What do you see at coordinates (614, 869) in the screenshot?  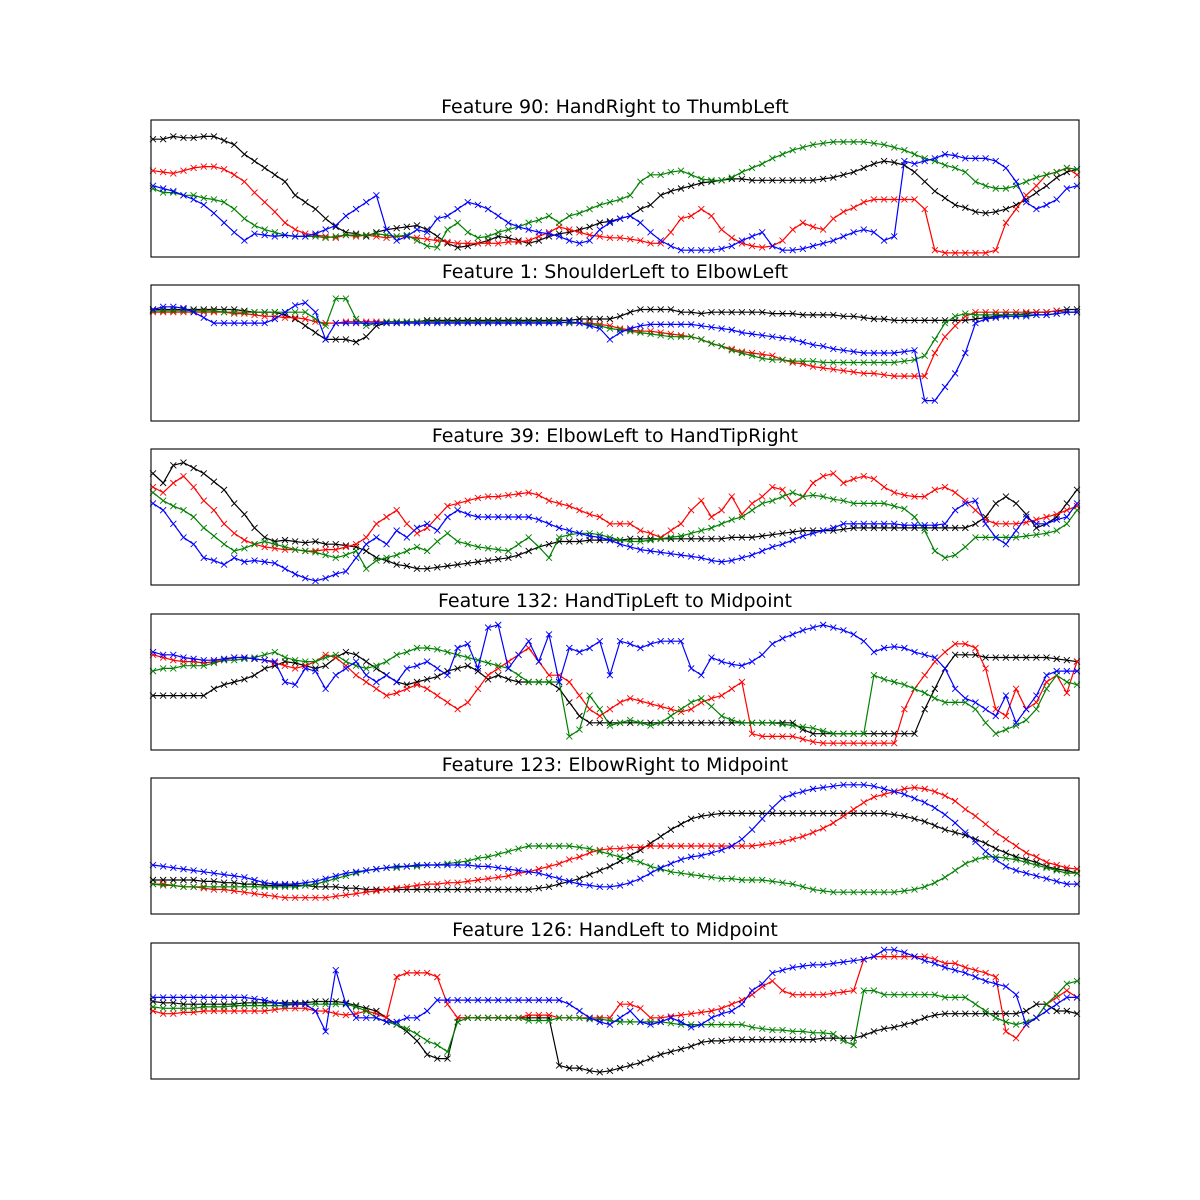 I see `series-line-green` at bounding box center [614, 869].